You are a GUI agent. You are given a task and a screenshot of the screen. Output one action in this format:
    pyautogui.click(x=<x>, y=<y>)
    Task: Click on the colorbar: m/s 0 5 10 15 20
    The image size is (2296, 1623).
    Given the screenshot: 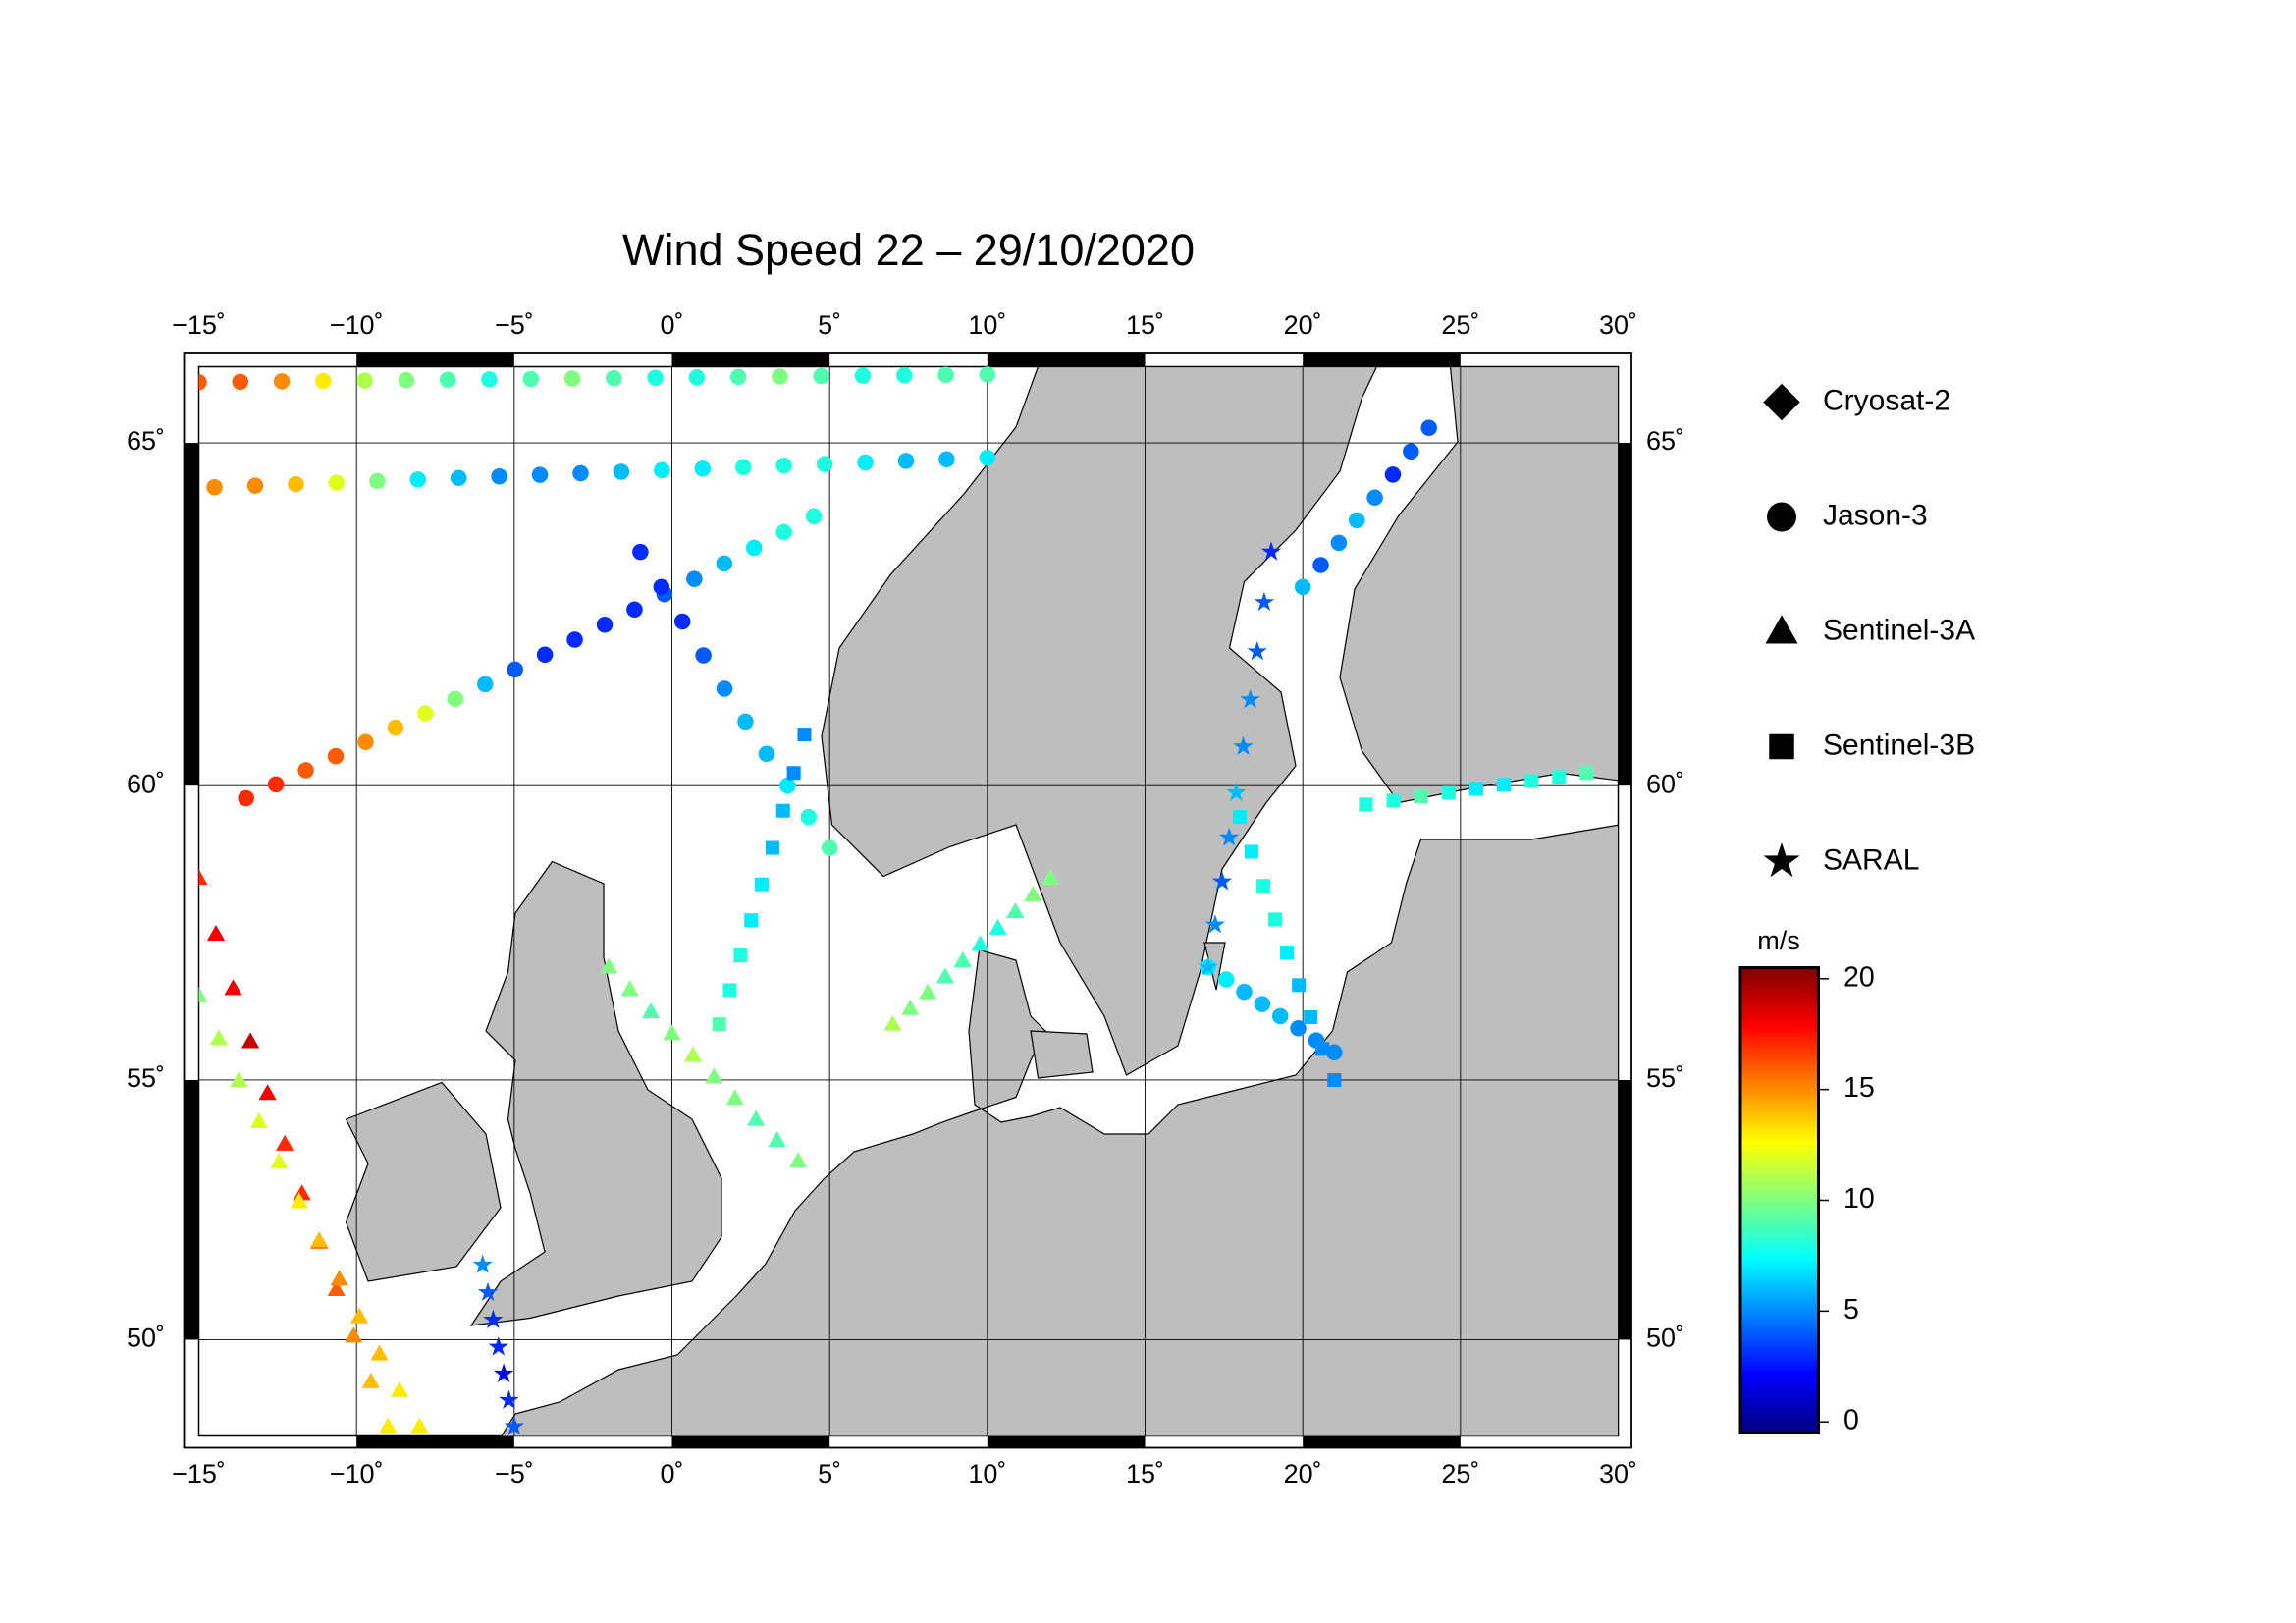 What is the action you would take?
    pyautogui.click(x=1807, y=1181)
    